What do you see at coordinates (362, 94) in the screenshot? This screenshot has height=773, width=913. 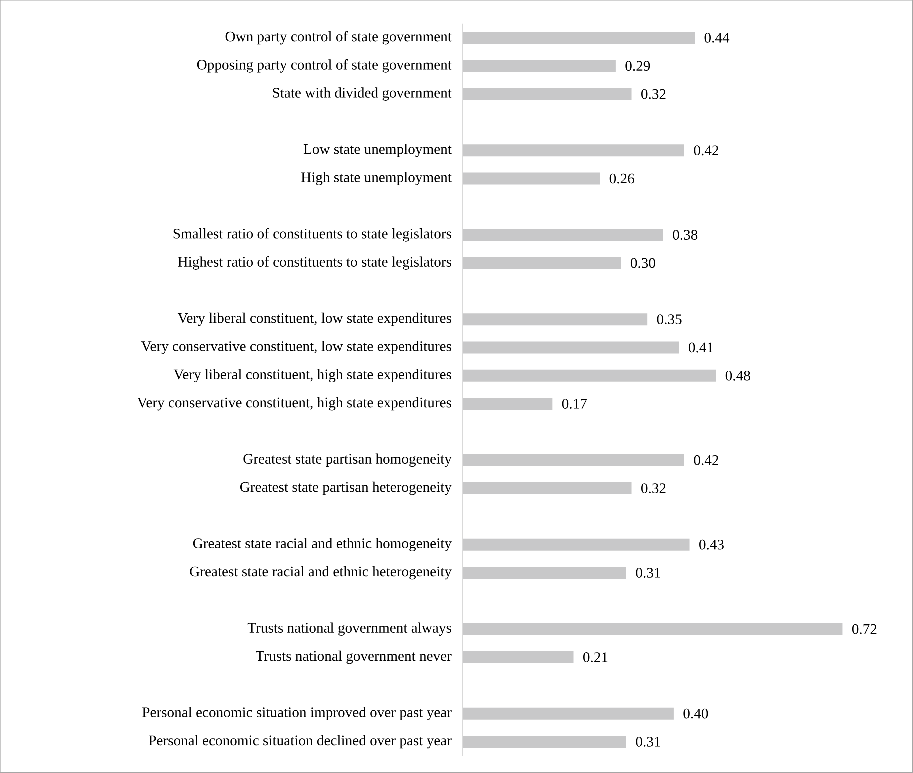 I see `y-tick-label: State with divided government` at bounding box center [362, 94].